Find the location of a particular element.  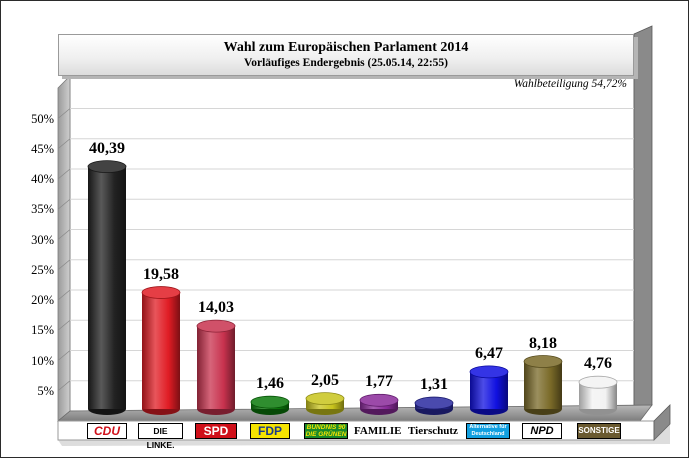

value-label: 6,47 is located at coordinates (489, 353).